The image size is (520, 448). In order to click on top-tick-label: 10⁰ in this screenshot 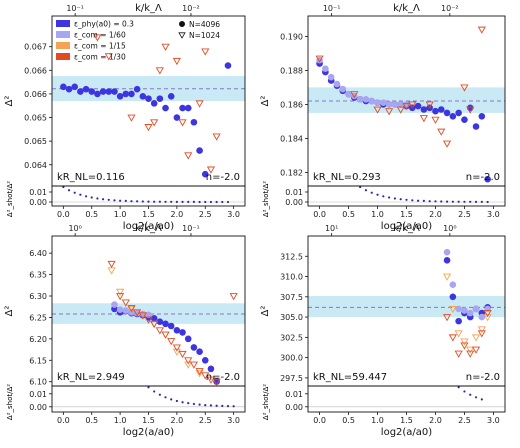, I will do `click(74, 228)`.